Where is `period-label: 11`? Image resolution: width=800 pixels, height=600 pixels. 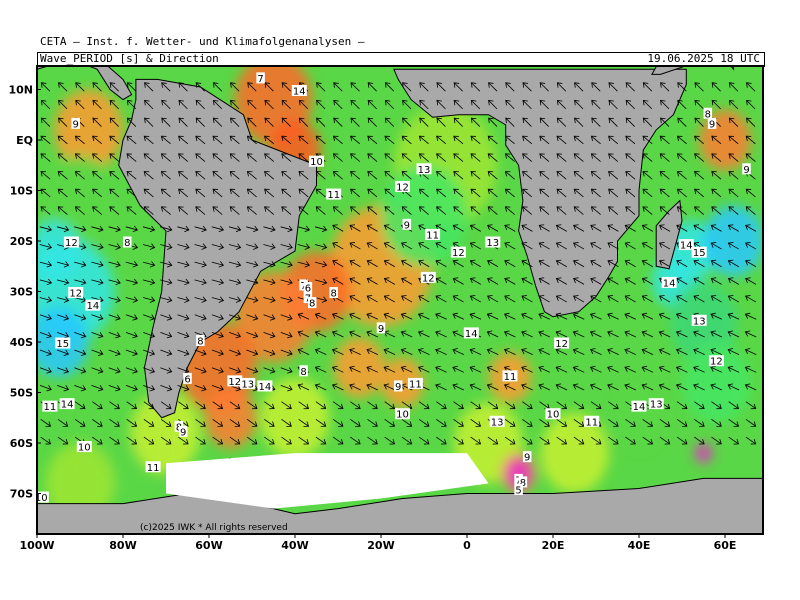
period-label: 11 is located at coordinates (432, 235).